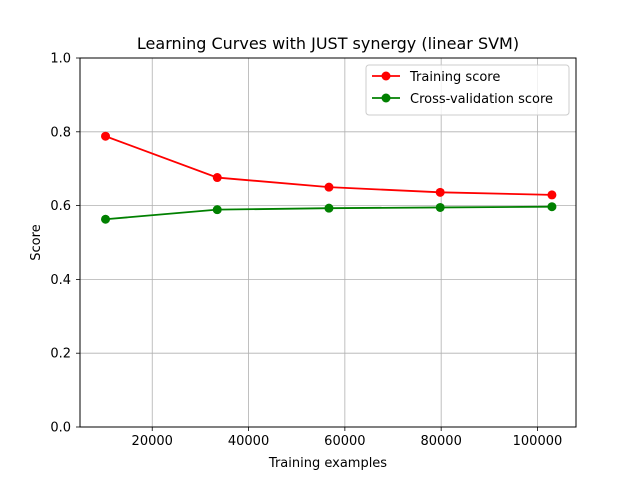 The width and height of the screenshot is (640, 484). What do you see at coordinates (60, 59) in the screenshot?
I see `y-tick-label: 1.0` at bounding box center [60, 59].